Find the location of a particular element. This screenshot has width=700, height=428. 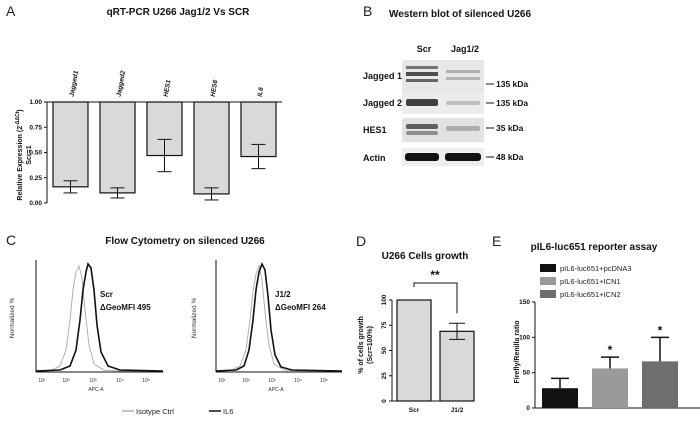

legend-label: pIL6-luc651+ICN2 is located at coordinates (590, 294).